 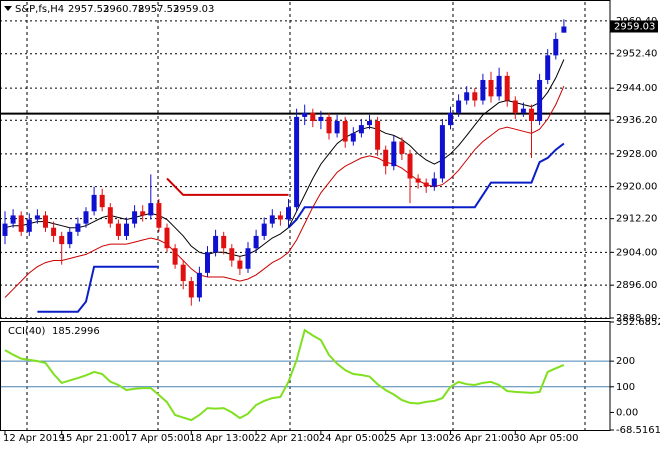 What do you see at coordinates (625, 387) in the screenshot?
I see `y-tick-label: 100` at bounding box center [625, 387].